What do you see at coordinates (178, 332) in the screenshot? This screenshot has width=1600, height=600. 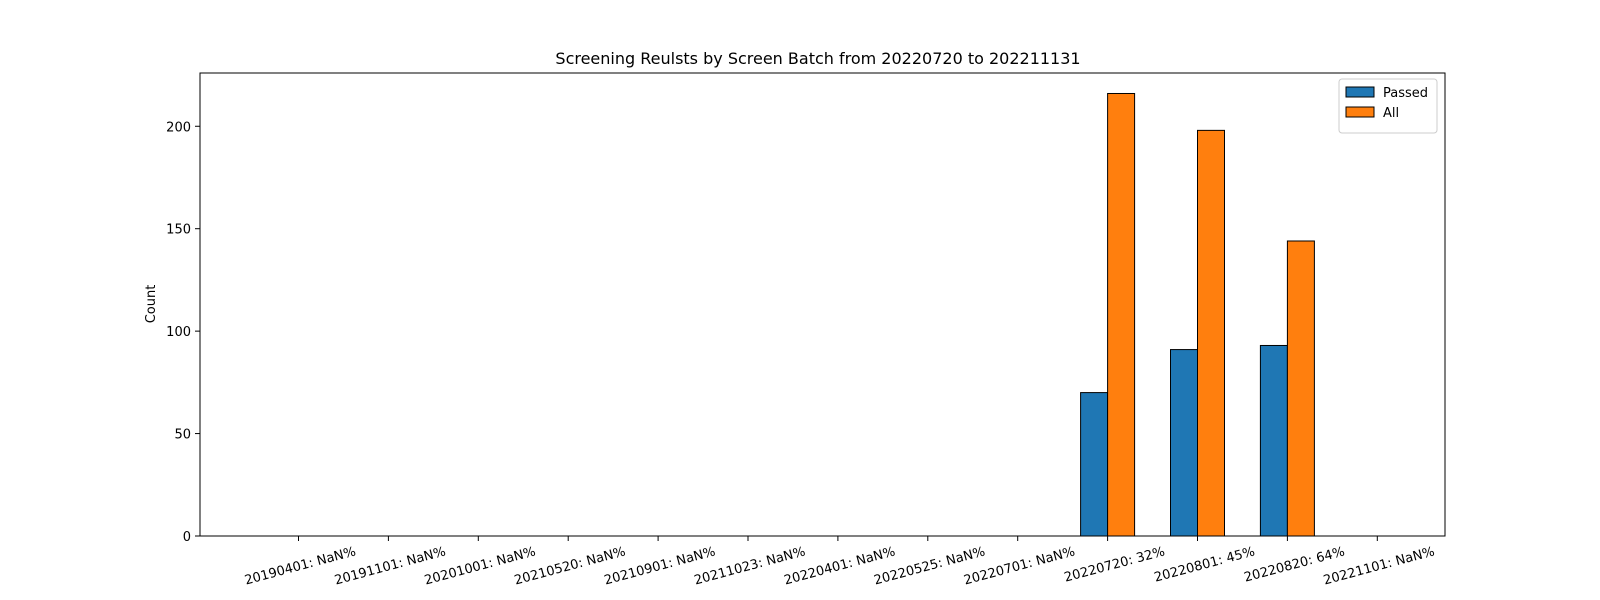 I see `y-tick-label-2: 100` at bounding box center [178, 332].